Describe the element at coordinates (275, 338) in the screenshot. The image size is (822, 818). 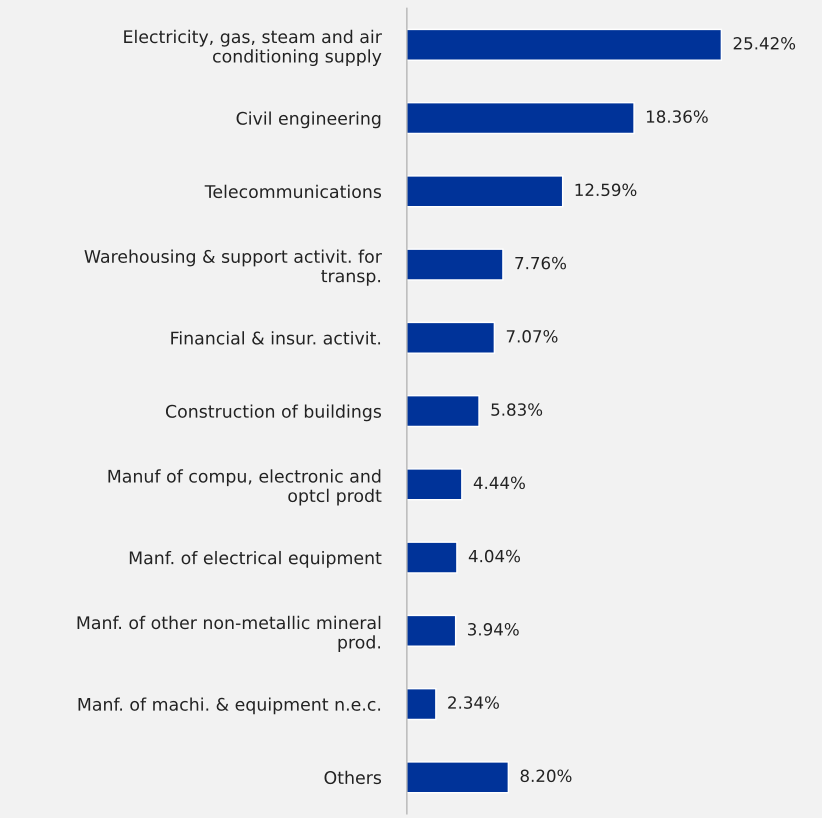
I see `y-tick-label: Financial & insur. activit.` at that location.